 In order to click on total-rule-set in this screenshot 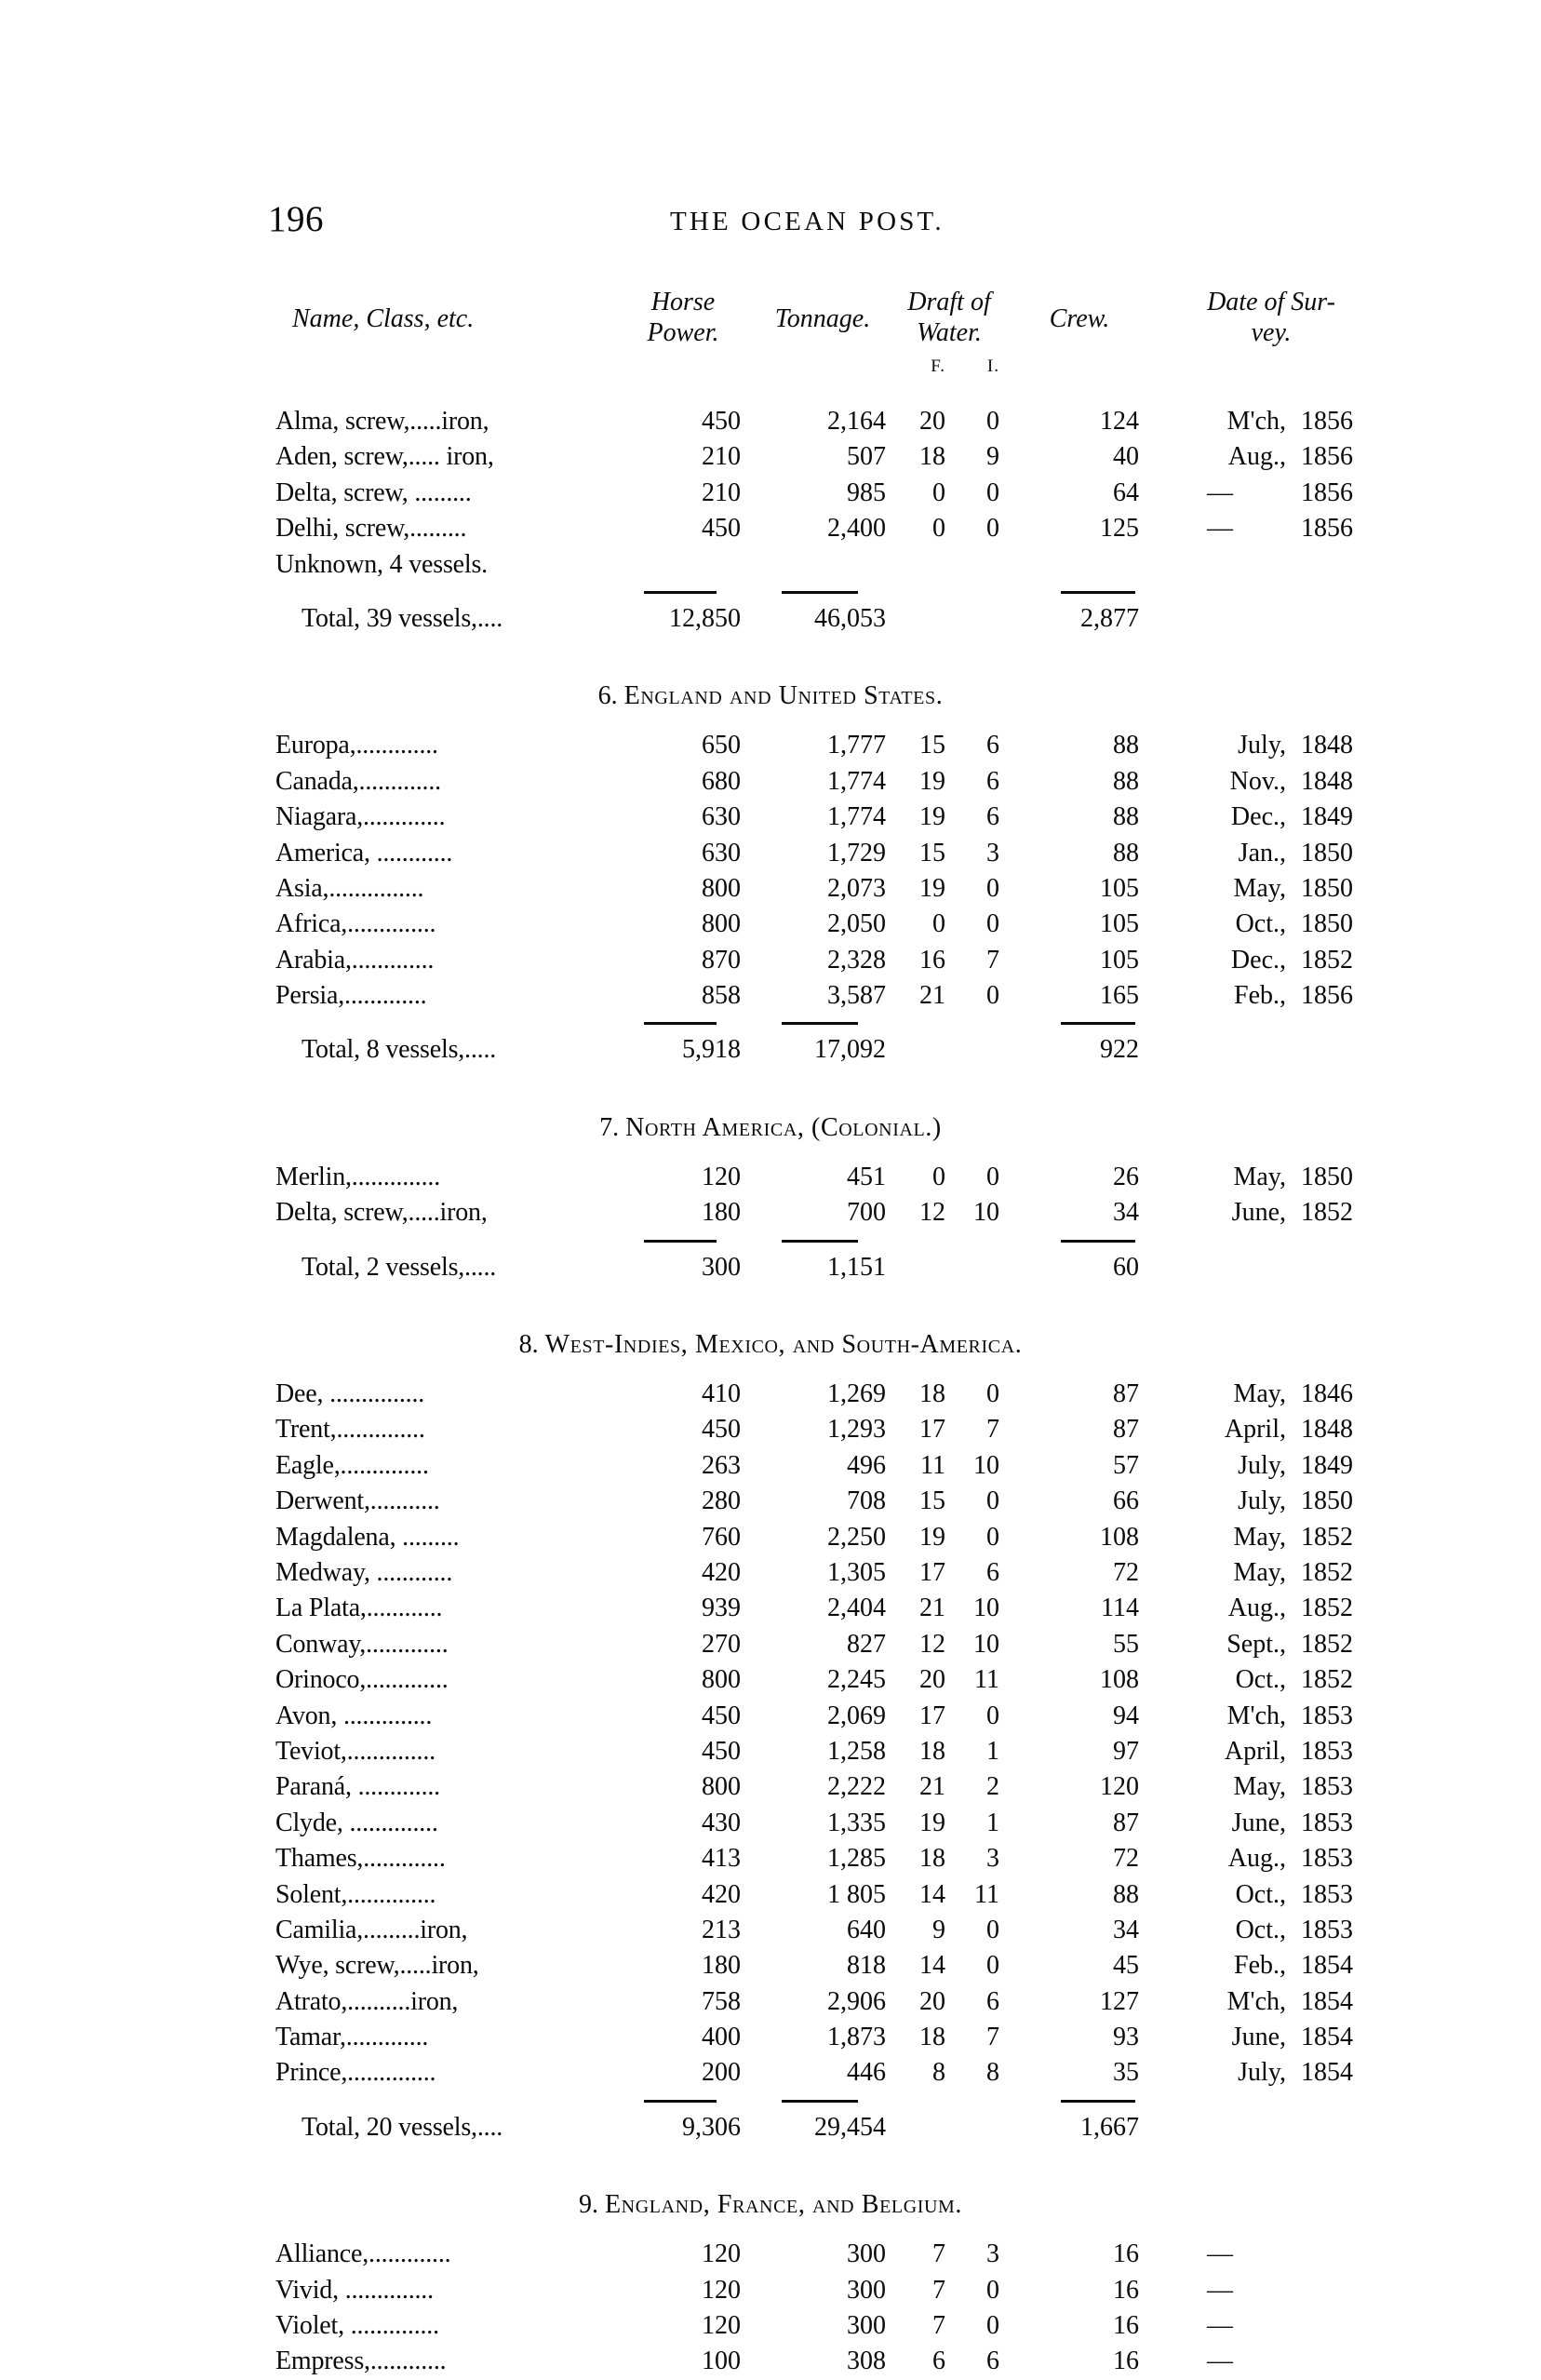, I will do `click(770, 1240)`.